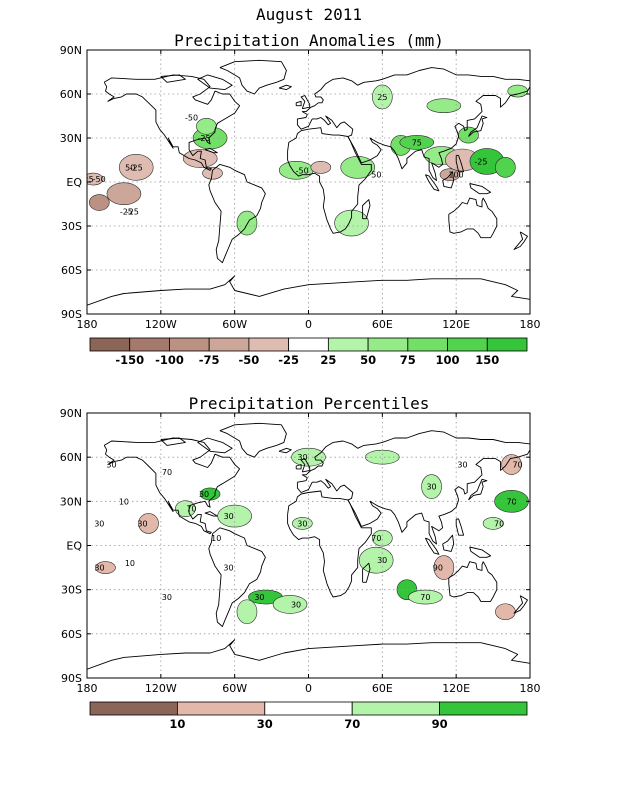 This screenshot has width=618, height=800. I want to click on contour-label: 100, so click(455, 175).